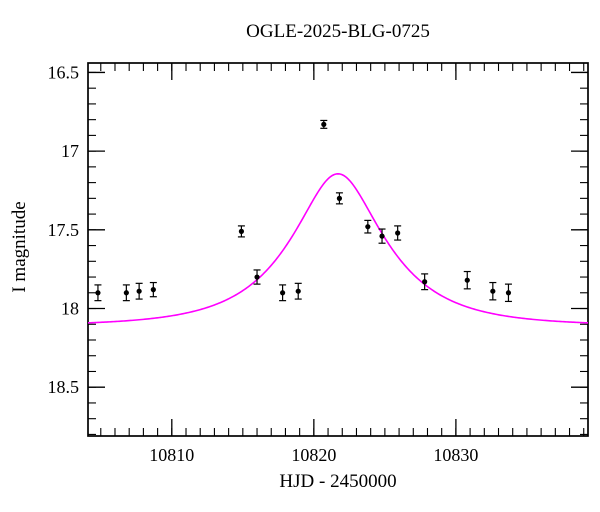 This screenshot has height=512, width=600. What do you see at coordinates (64, 230) in the screenshot?
I see `y-tick-label: 17.5` at bounding box center [64, 230].